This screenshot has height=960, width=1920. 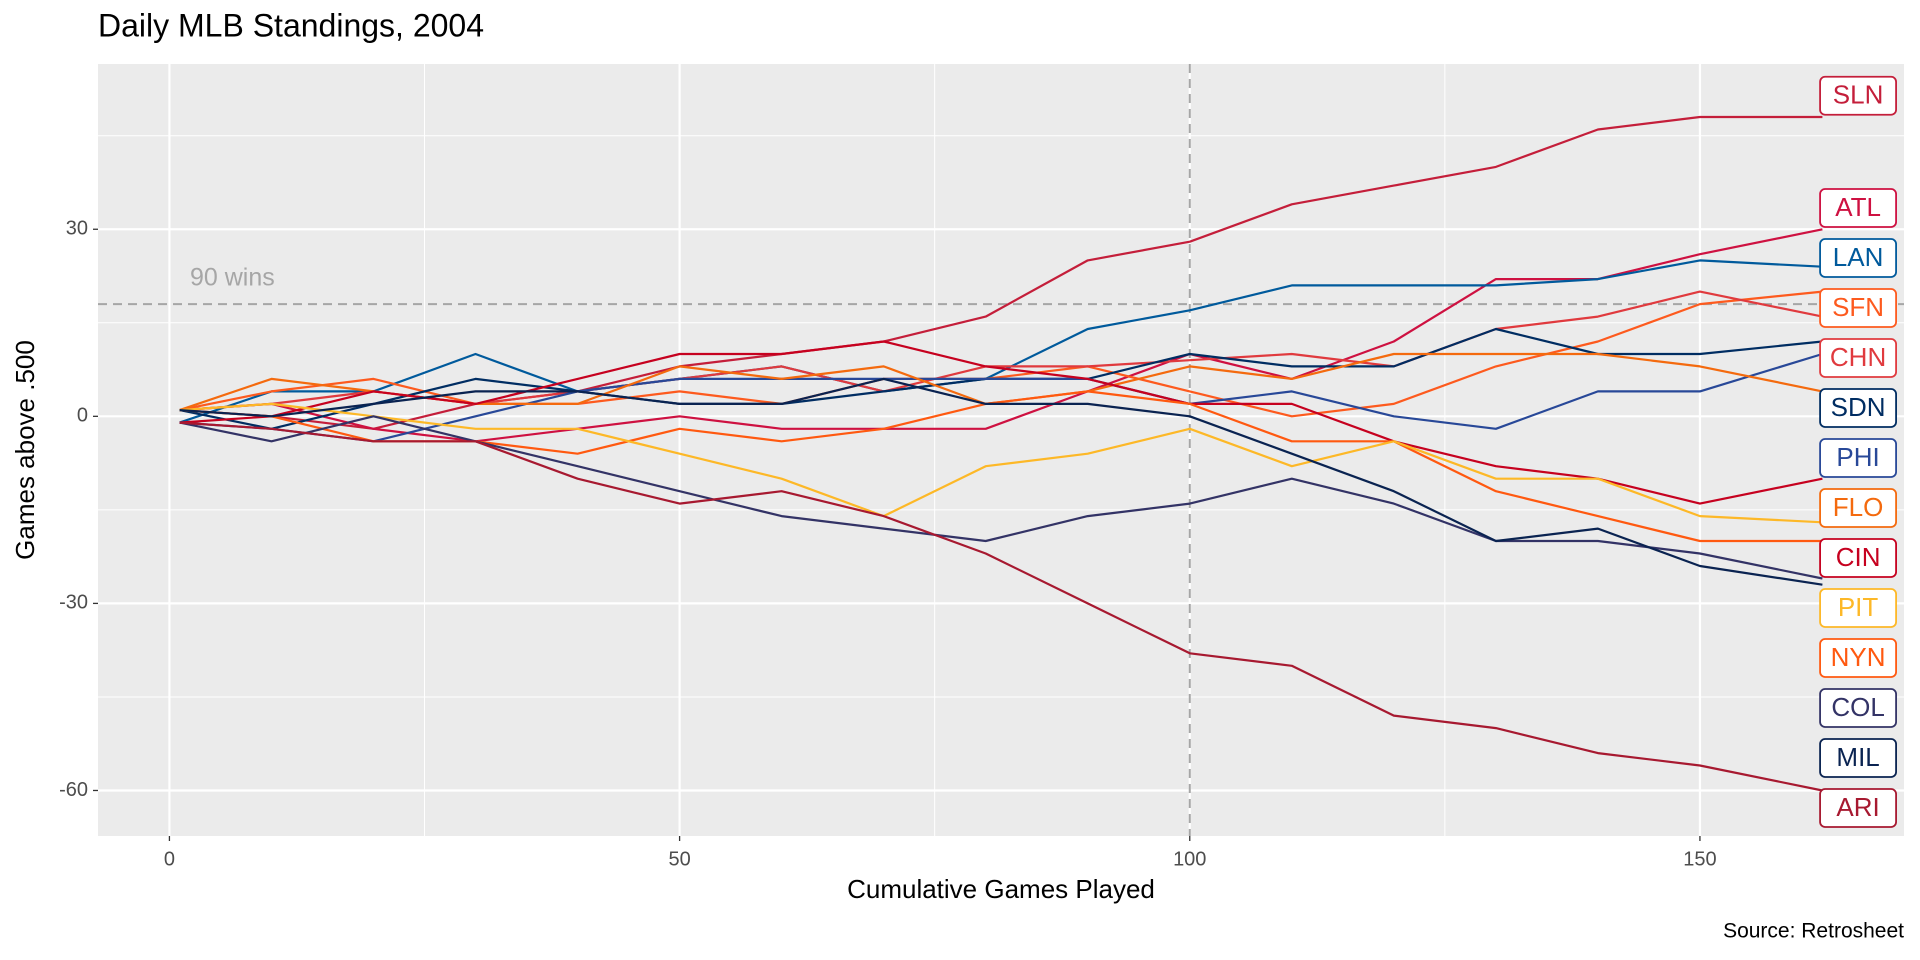 What do you see at coordinates (73, 790) in the screenshot?
I see `y-tick-label: -60` at bounding box center [73, 790].